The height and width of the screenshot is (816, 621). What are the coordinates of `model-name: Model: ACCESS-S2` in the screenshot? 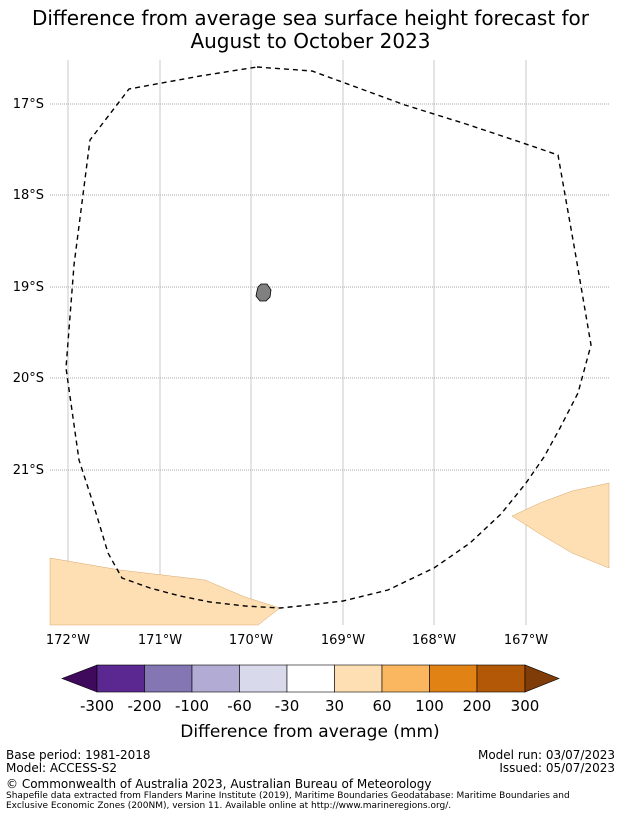 It's located at (62, 768).